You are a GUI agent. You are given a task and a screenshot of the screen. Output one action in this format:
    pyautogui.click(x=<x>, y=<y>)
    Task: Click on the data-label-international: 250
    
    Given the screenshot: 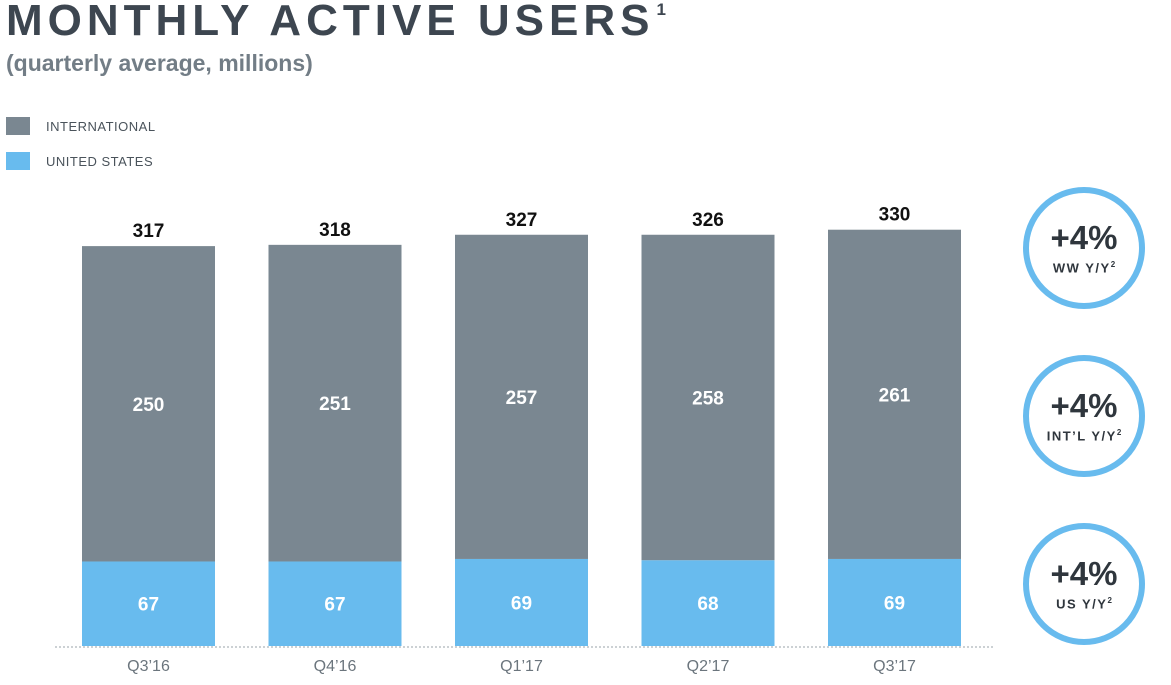 What is the action you would take?
    pyautogui.click(x=149, y=405)
    